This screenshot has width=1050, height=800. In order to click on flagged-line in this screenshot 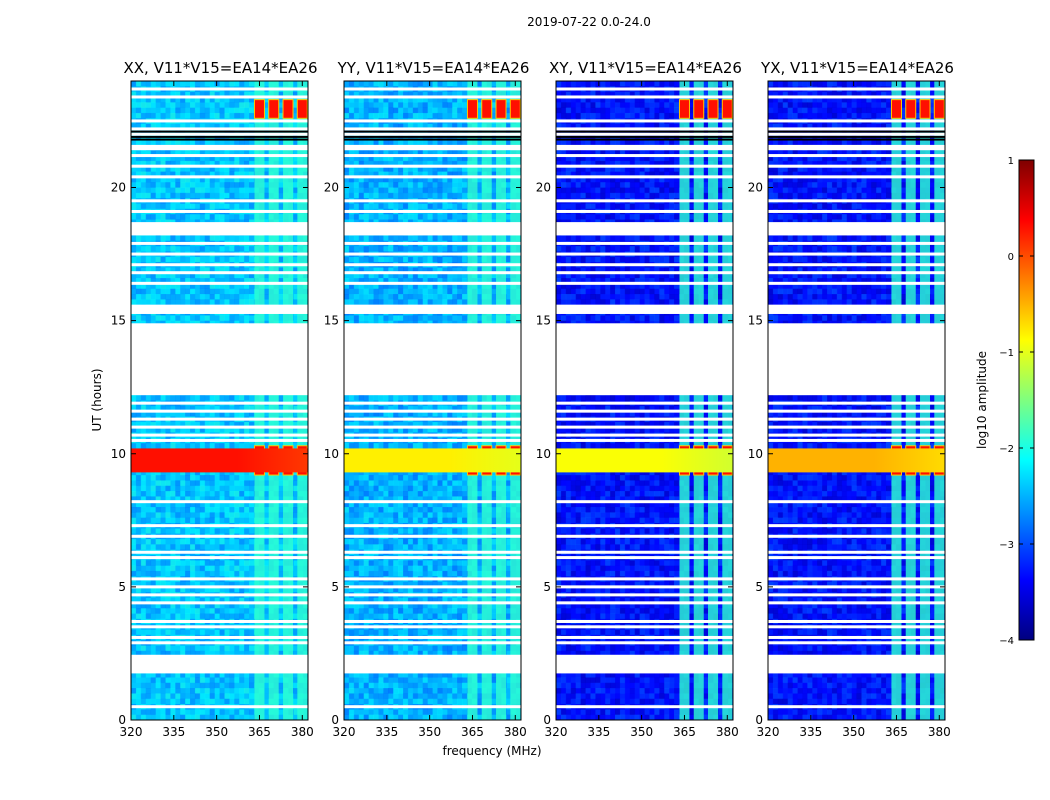, I will do `click(219, 707)`.